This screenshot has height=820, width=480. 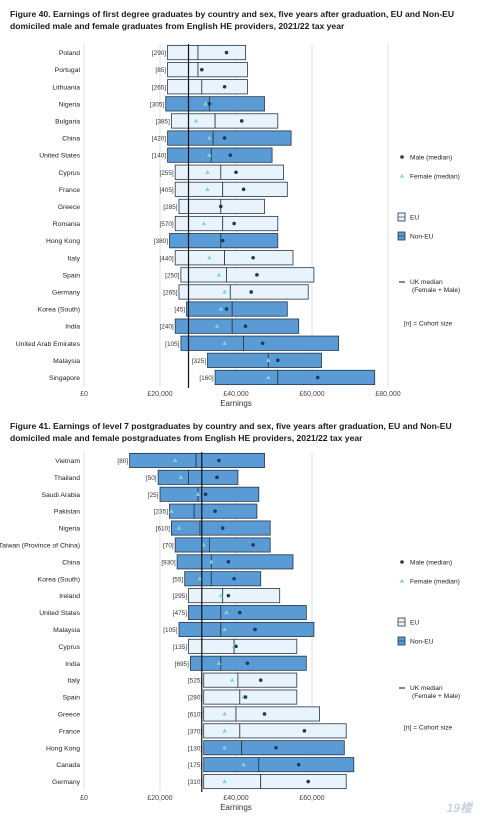 I want to click on category-label: Nigeria, so click(x=69, y=104).